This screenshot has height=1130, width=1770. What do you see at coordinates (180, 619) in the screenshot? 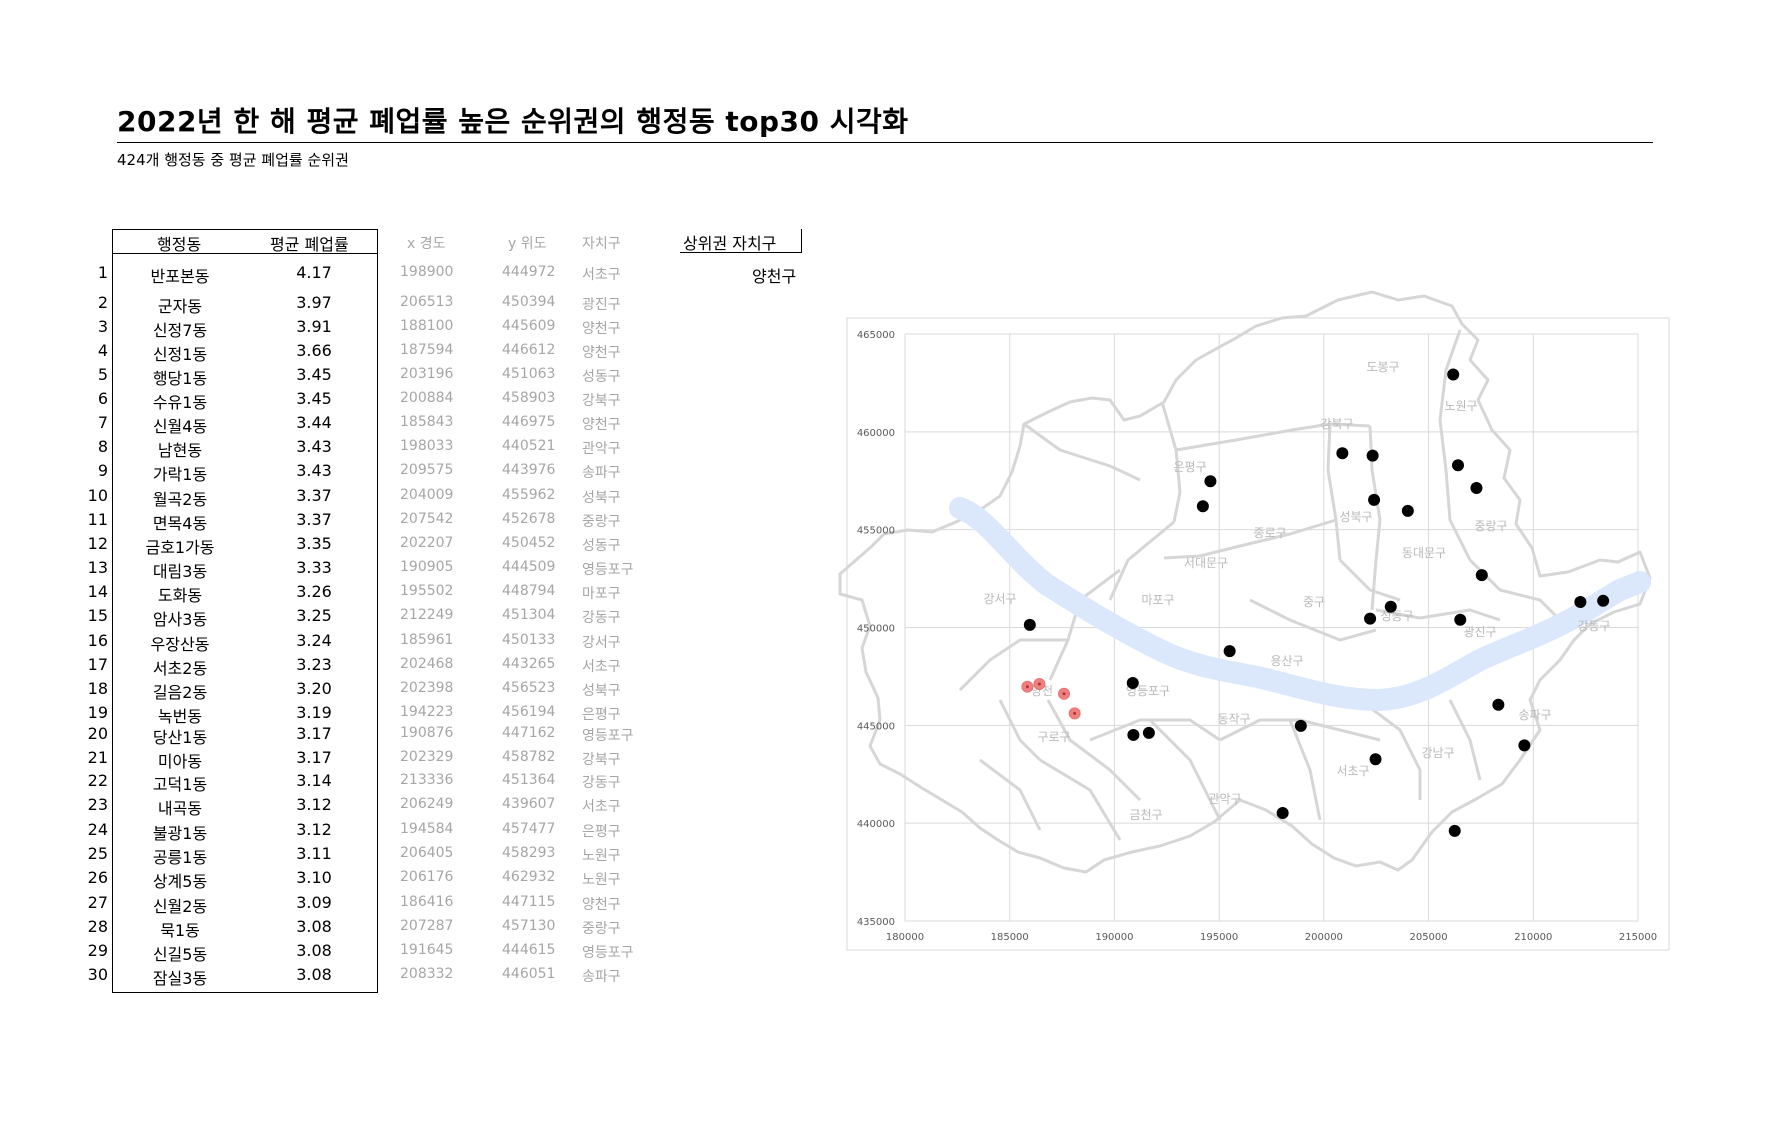
I see `dong-name-cell: 암사3동` at bounding box center [180, 619].